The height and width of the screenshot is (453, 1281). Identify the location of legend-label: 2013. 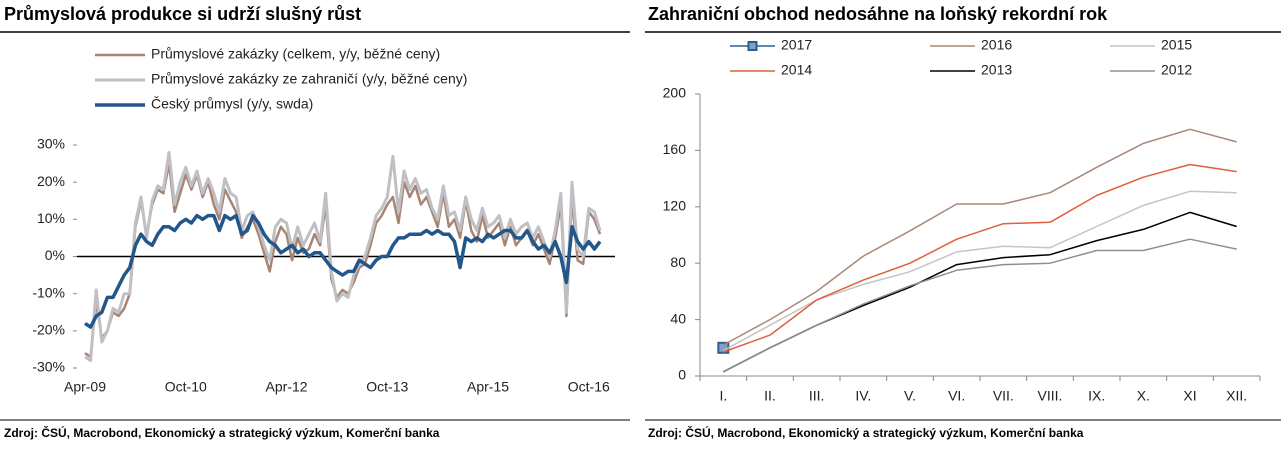
(996, 70).